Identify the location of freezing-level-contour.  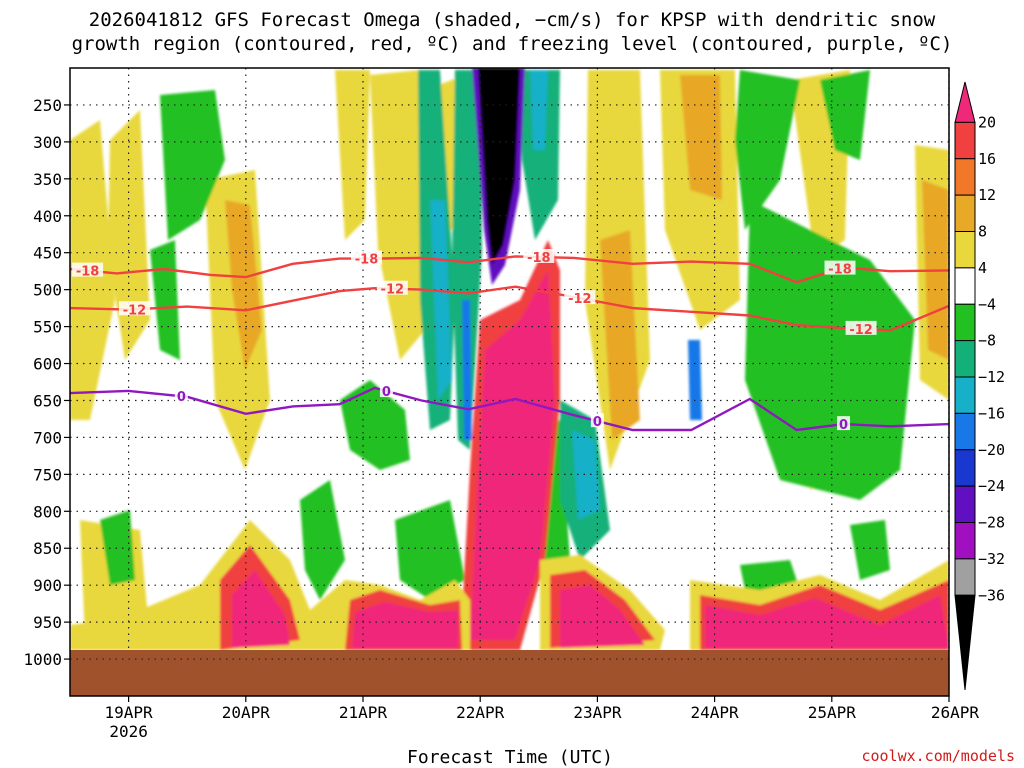
(509, 409).